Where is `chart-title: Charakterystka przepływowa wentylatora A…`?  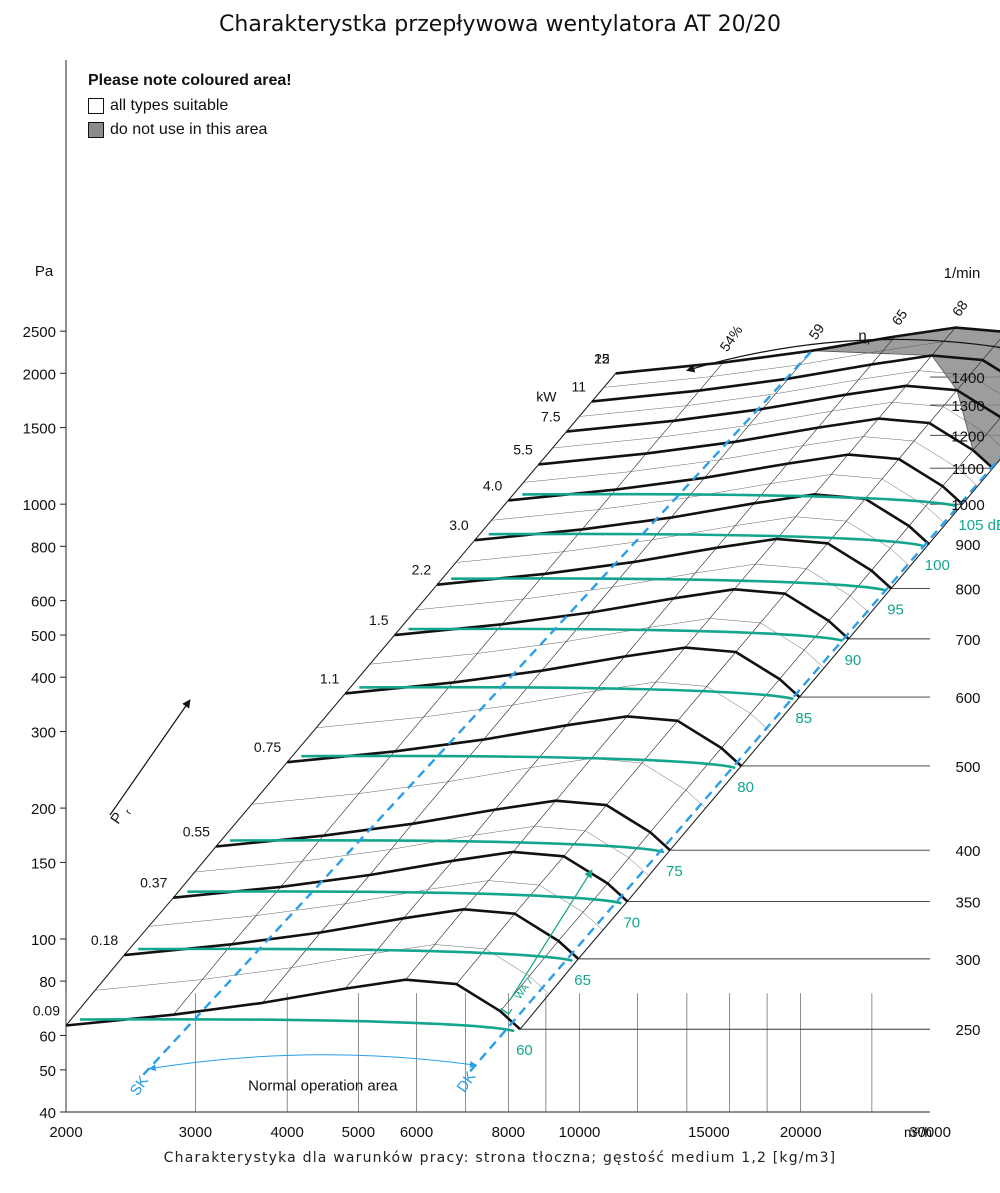 chart-title: Charakterystka przepływowa wentylatora A… is located at coordinates (500, 24).